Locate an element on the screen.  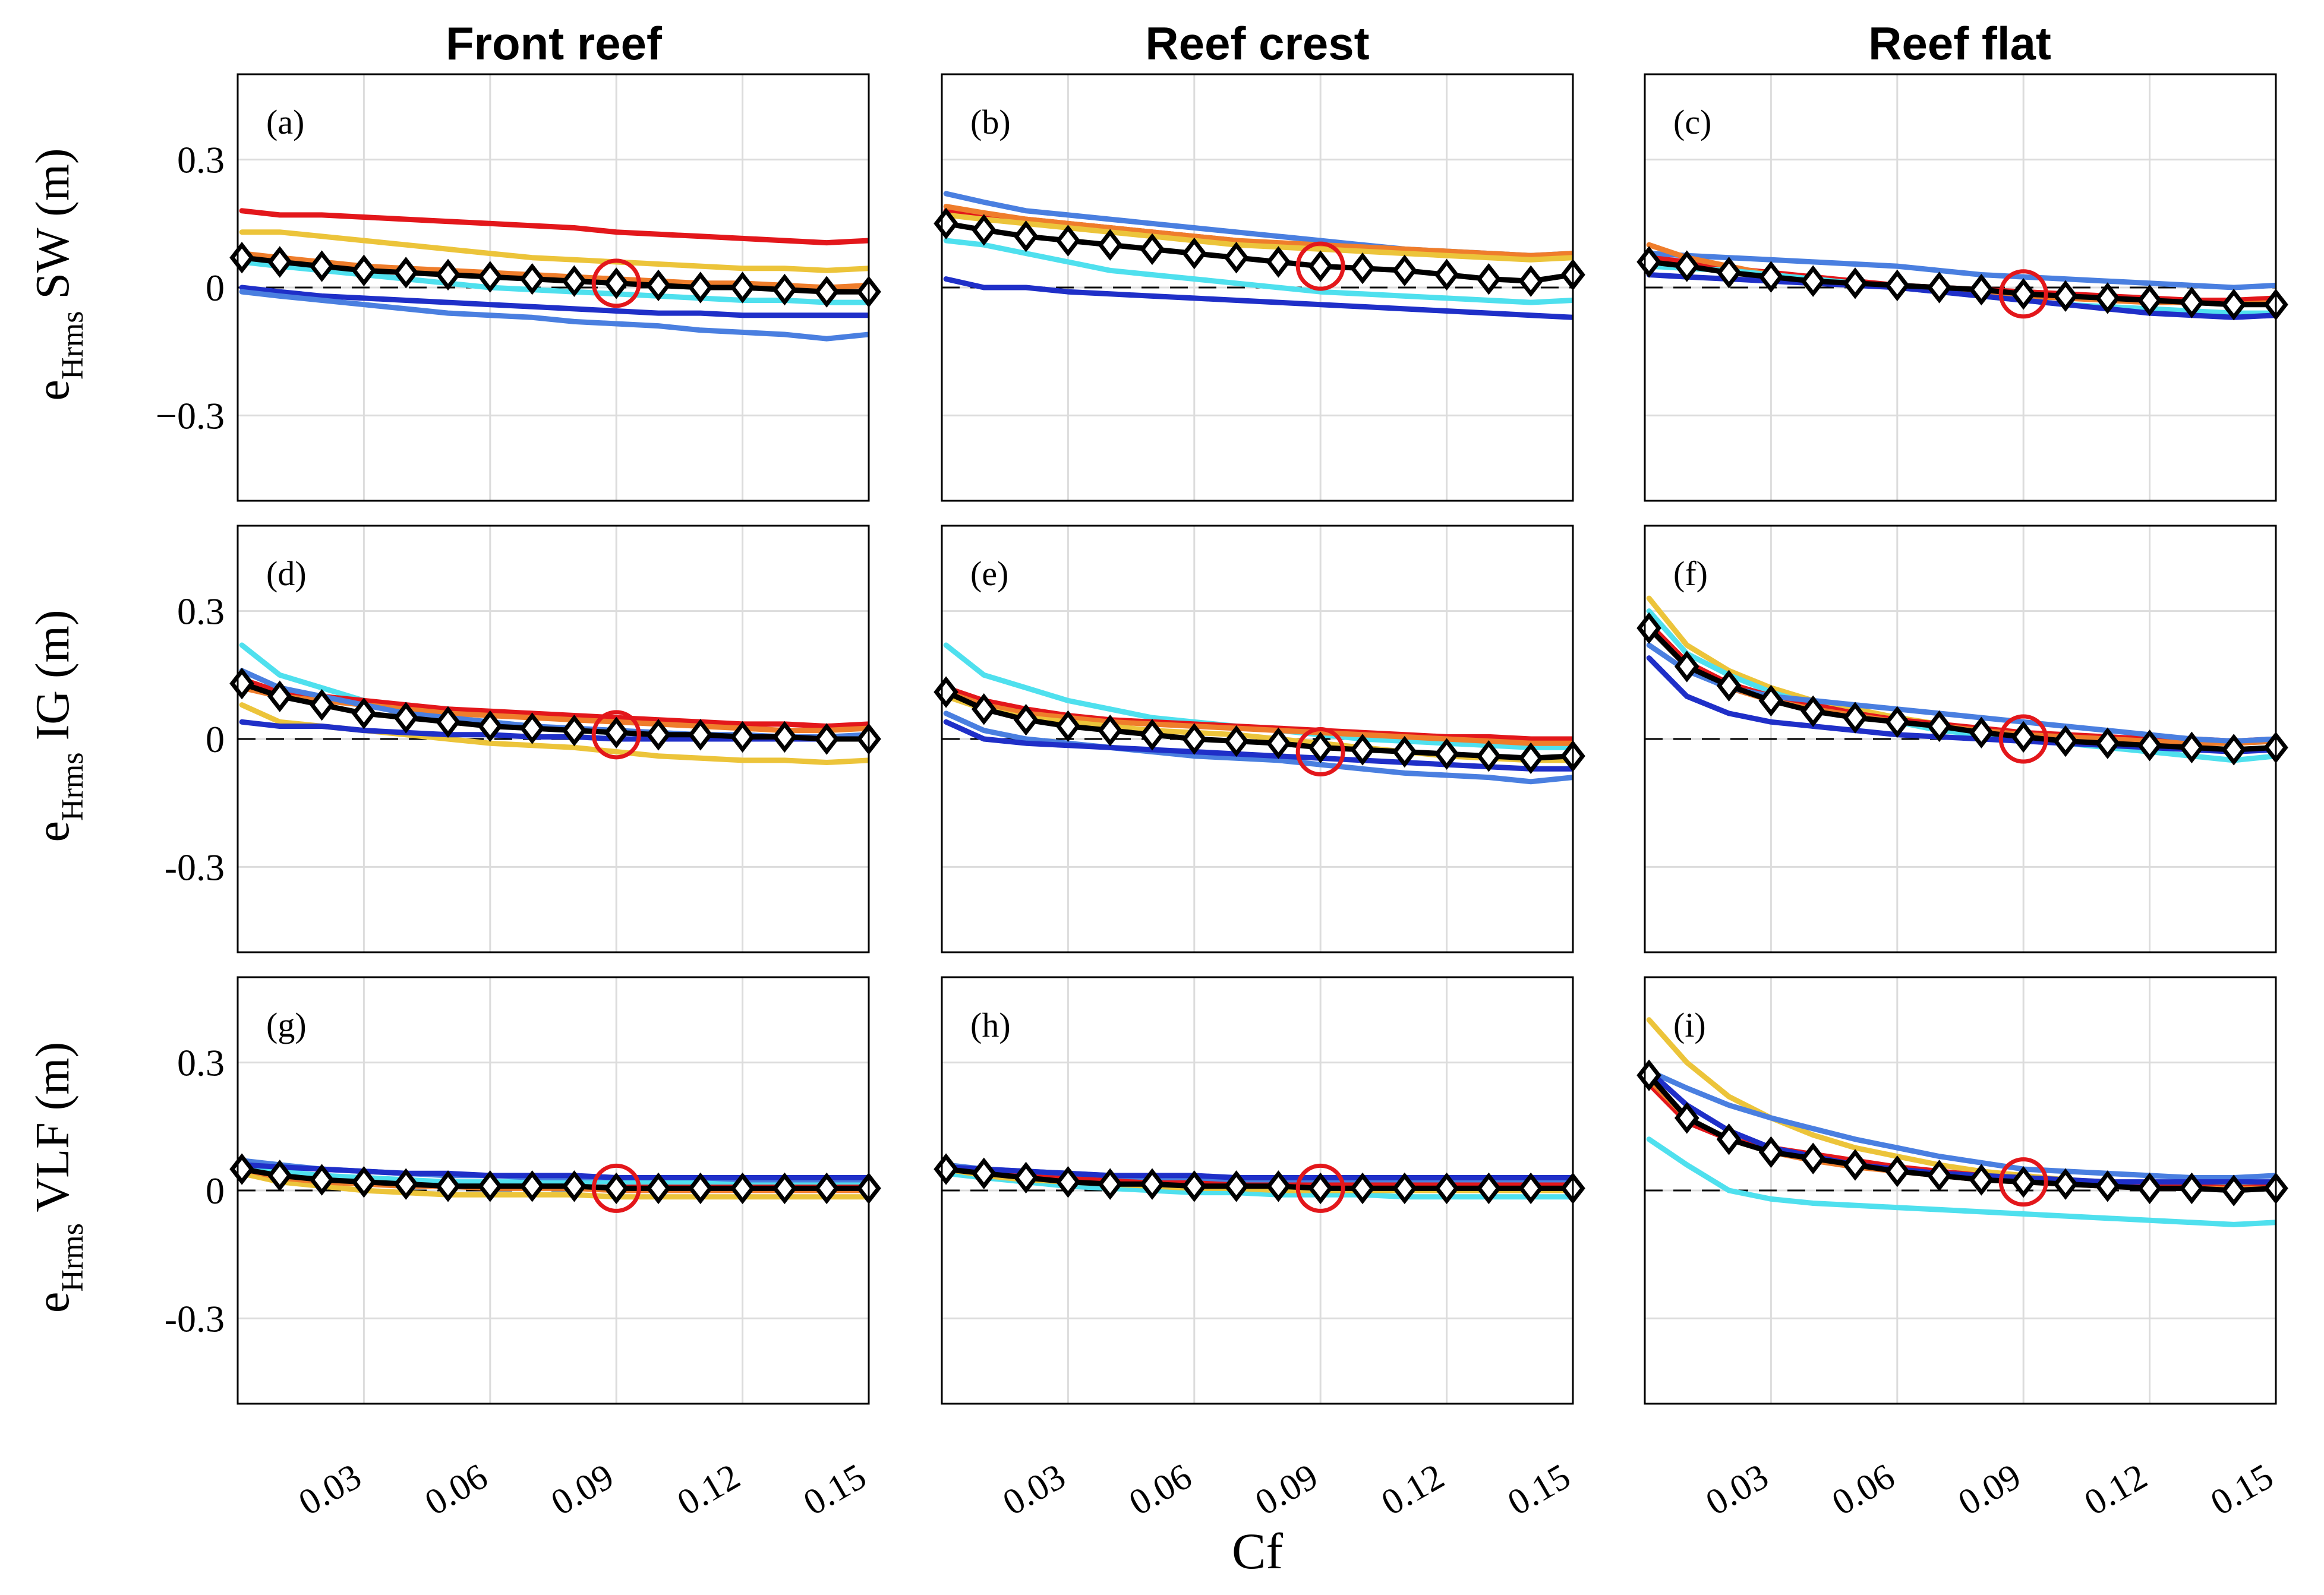
ylabel-row-vlf: eHrms VLF (m) is located at coordinates (58, 1177).